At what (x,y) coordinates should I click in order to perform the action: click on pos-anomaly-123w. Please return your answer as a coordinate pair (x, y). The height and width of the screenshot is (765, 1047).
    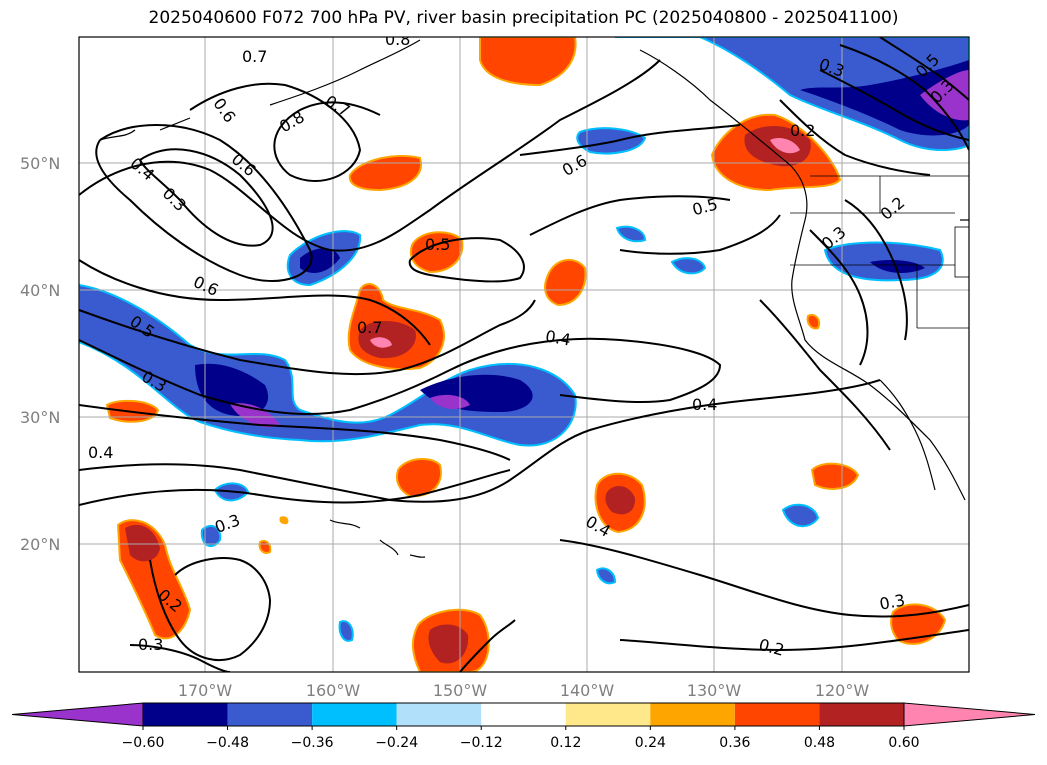
    Looking at the image, I should click on (835, 476).